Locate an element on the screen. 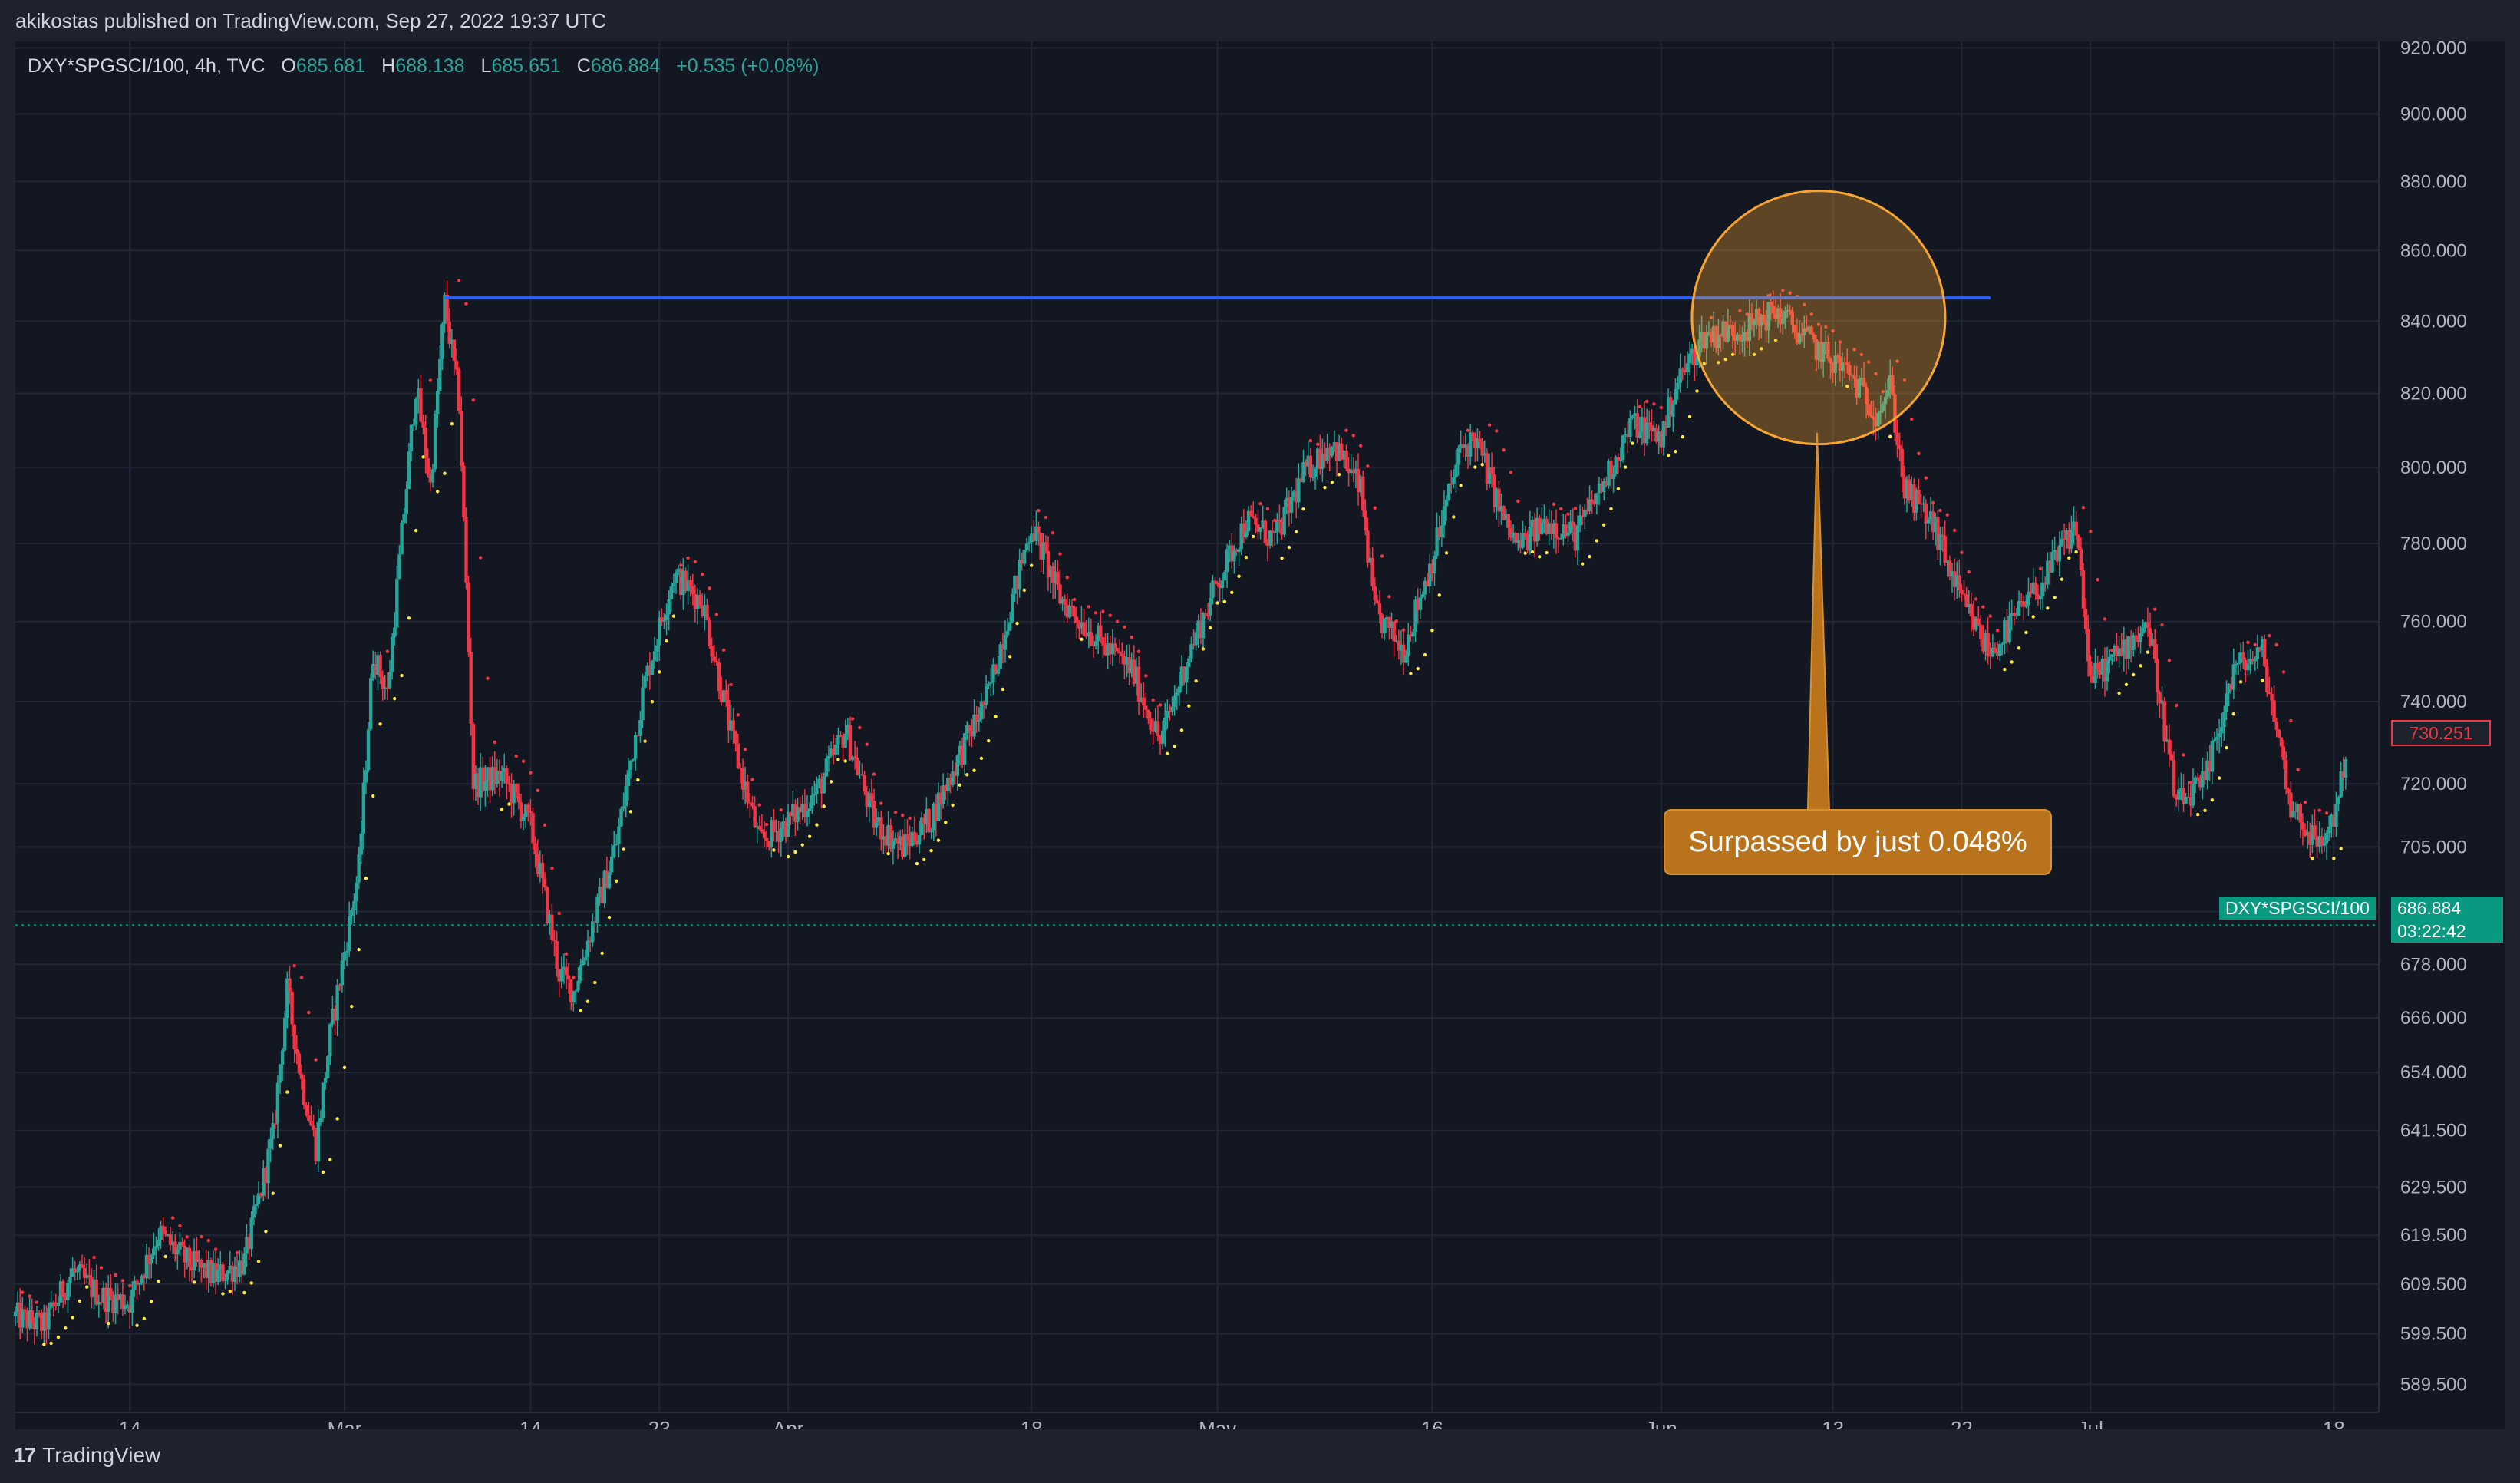 This screenshot has width=2520, height=1483. tradingview-logo: 17 TradingView is located at coordinates (87, 1456).